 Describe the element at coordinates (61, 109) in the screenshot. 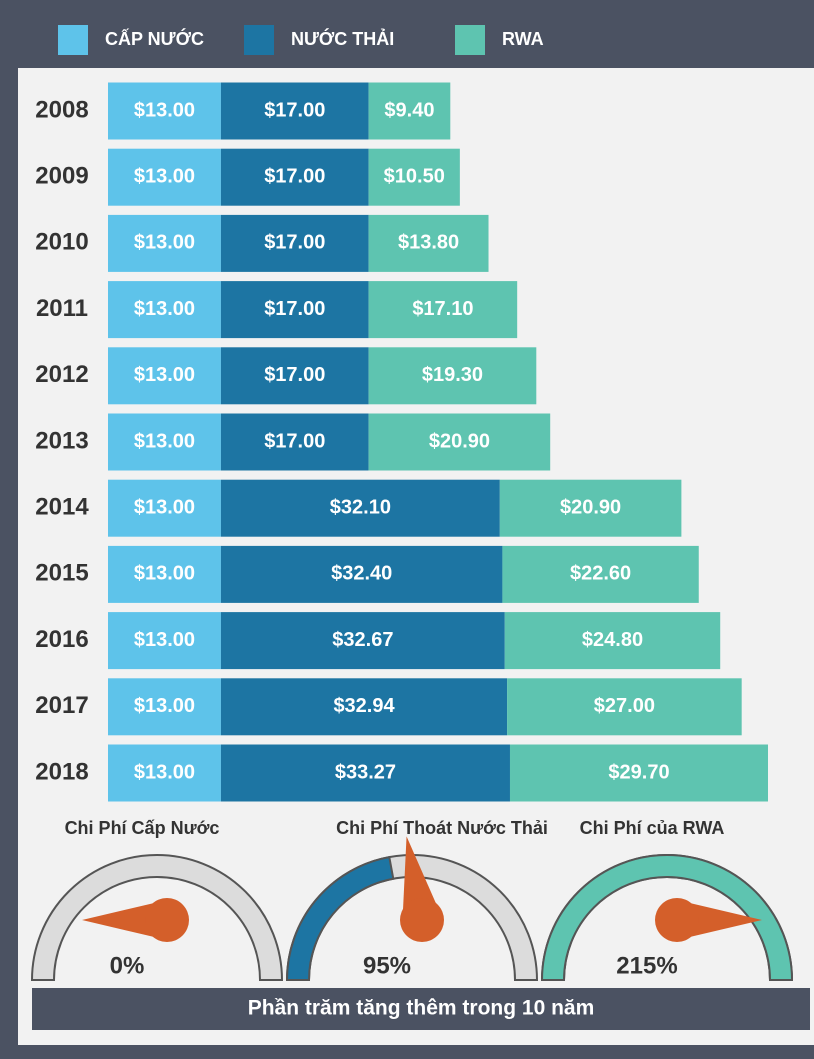

I see `year-label: 2008` at that location.